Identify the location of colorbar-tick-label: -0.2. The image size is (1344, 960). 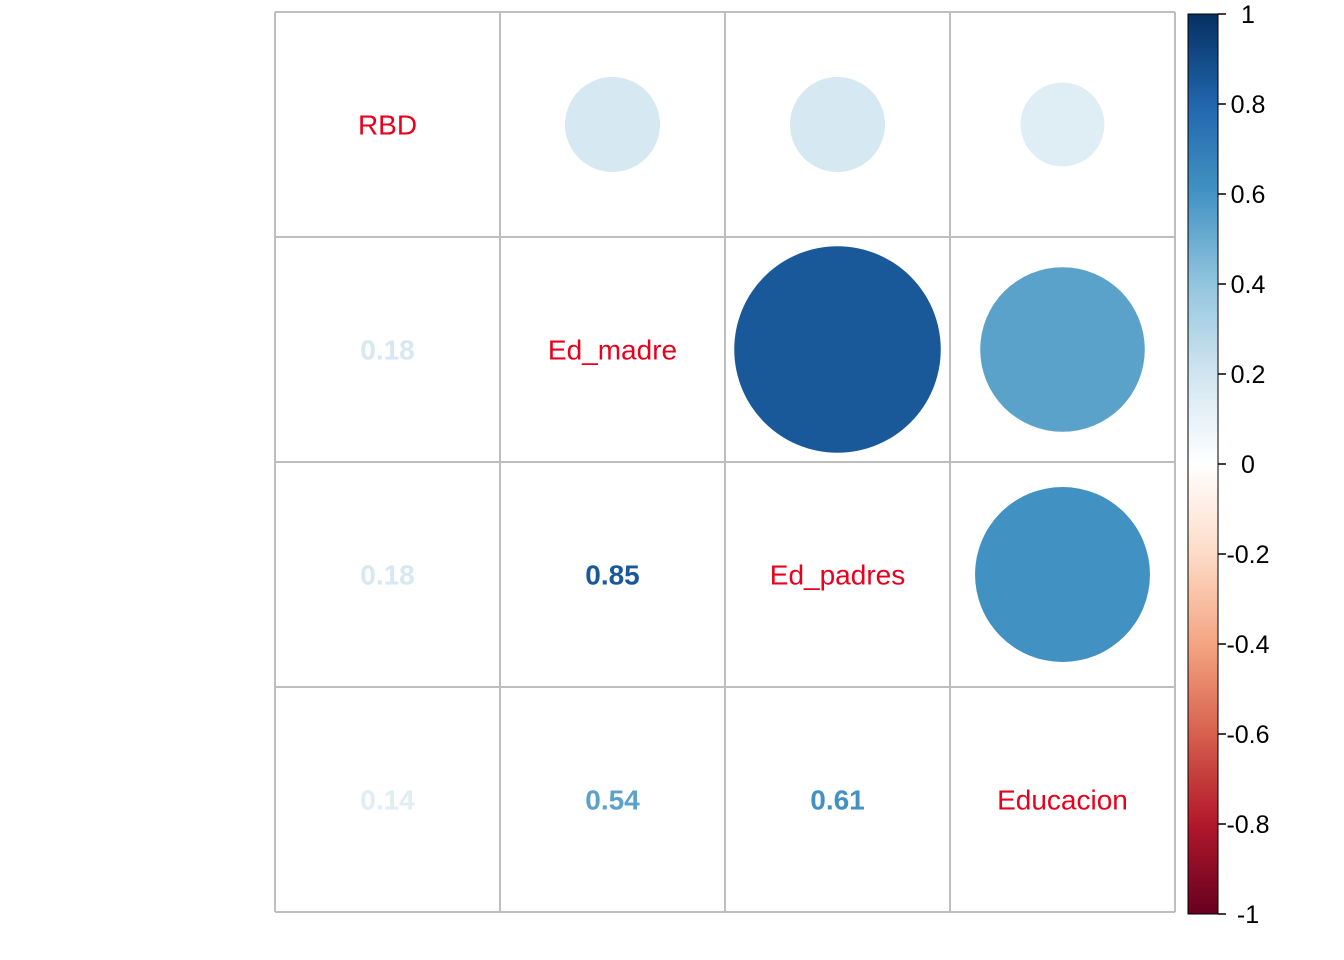
(1247, 555).